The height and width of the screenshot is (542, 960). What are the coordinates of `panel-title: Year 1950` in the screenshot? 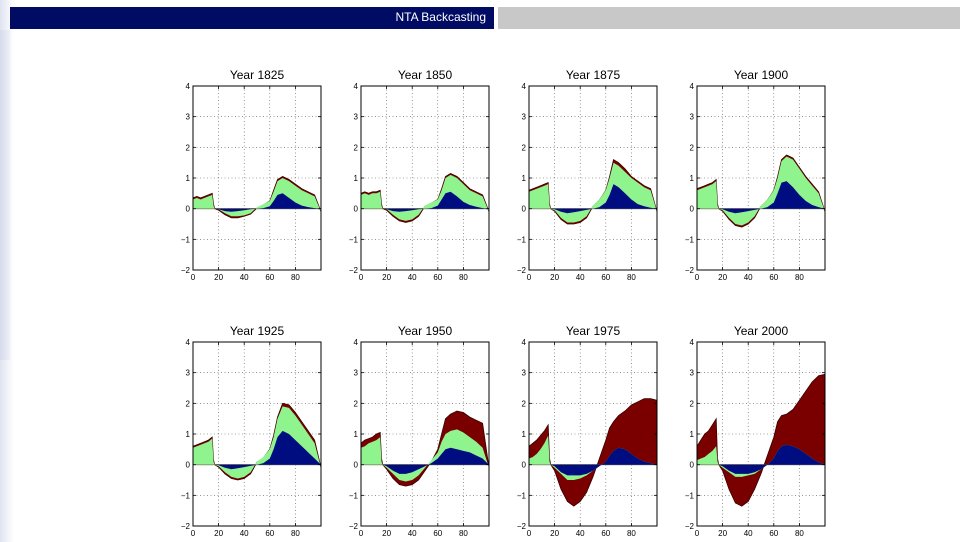 It's located at (425, 331).